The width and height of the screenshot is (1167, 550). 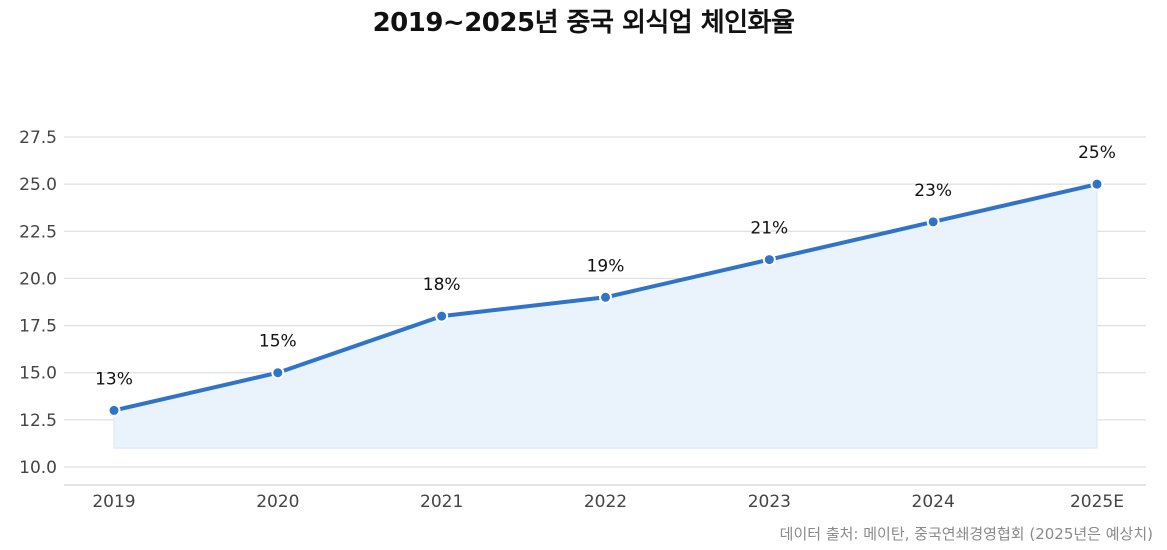 What do you see at coordinates (38, 303) in the screenshot?
I see `y-axis-ticks: 10.0 12.5 15.0 17.5 20.0 22.5 25.0 27.5` at bounding box center [38, 303].